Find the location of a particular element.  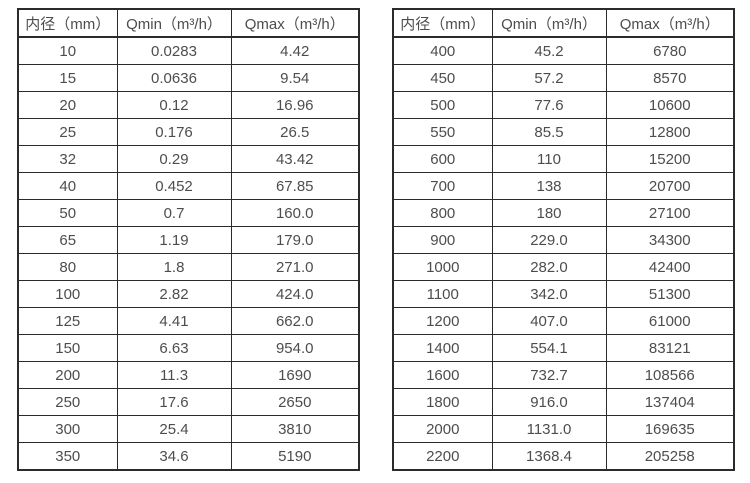

table-row: 100 2.82 424.0 is located at coordinates (188, 294).